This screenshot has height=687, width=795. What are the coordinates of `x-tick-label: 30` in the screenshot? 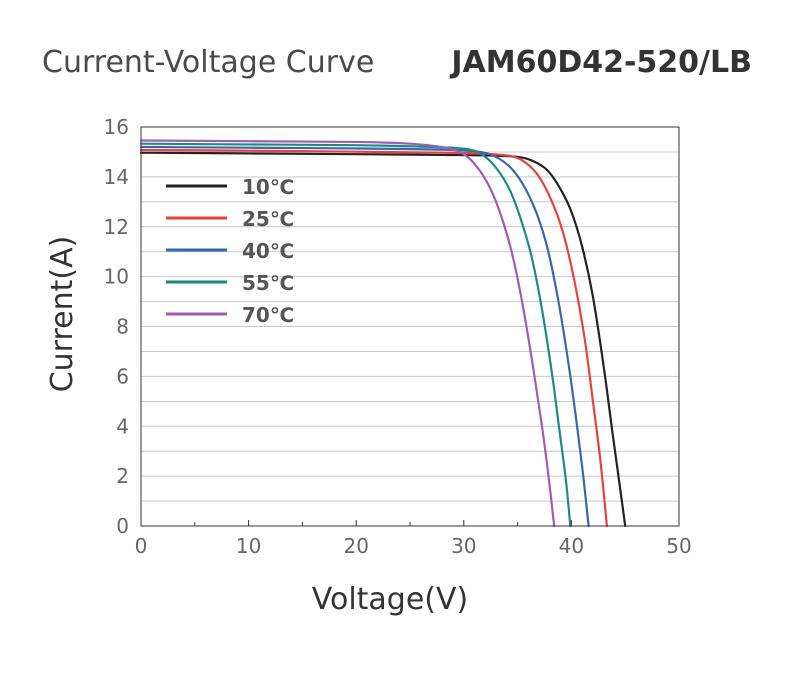 It's located at (463, 546).